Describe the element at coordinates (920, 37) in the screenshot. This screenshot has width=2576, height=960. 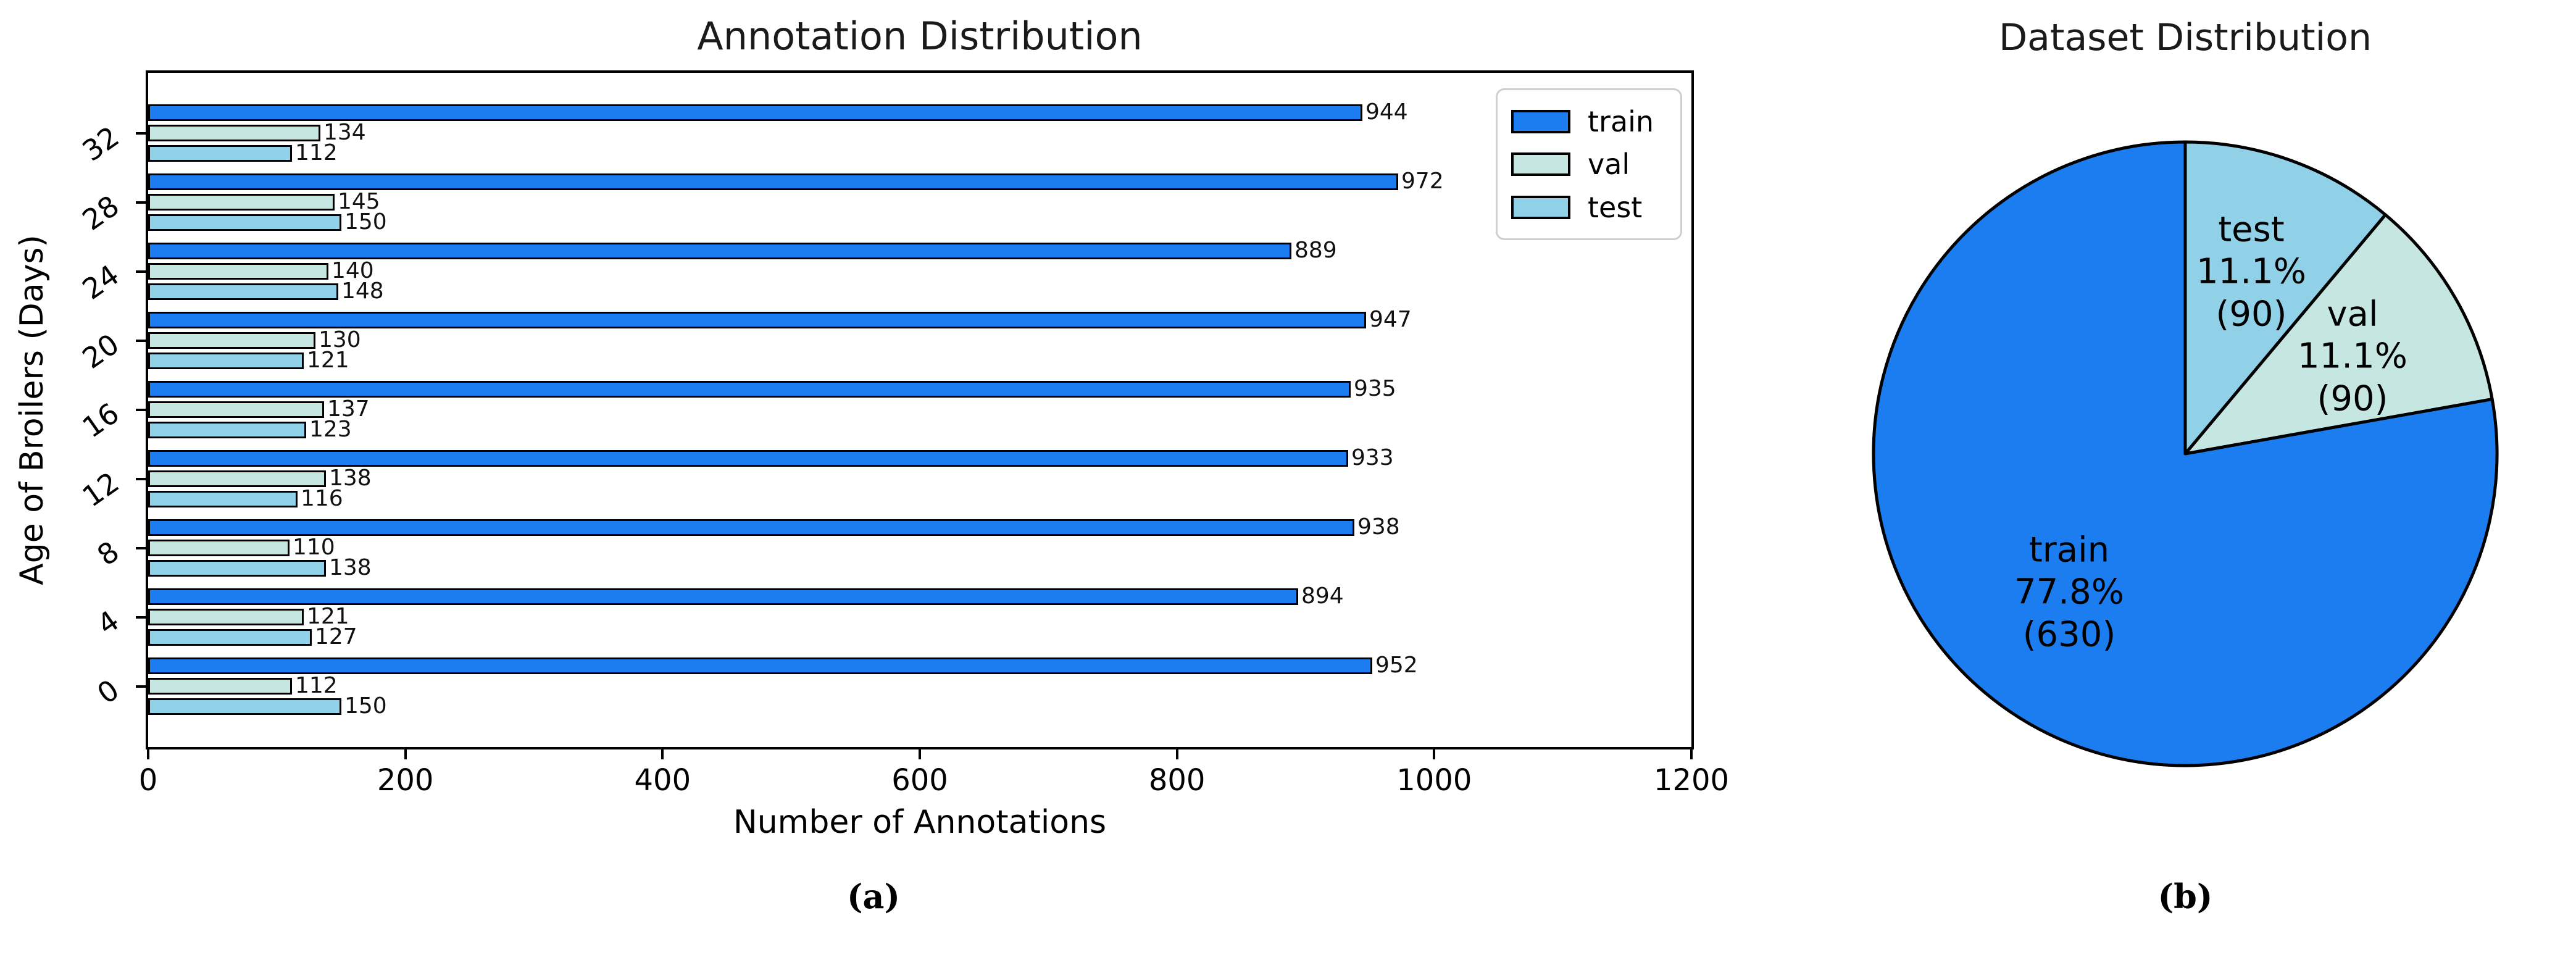
I see `bar-chart-title: Annotation Distribution` at that location.